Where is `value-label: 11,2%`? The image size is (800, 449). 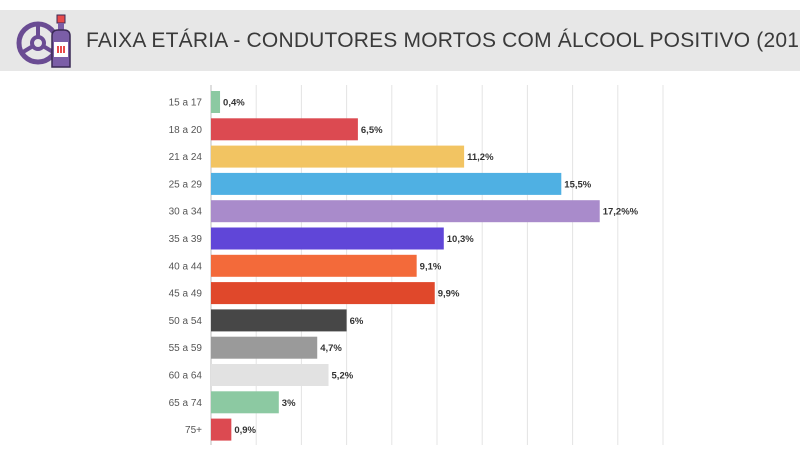
value-label: 11,2% is located at coordinates (480, 157).